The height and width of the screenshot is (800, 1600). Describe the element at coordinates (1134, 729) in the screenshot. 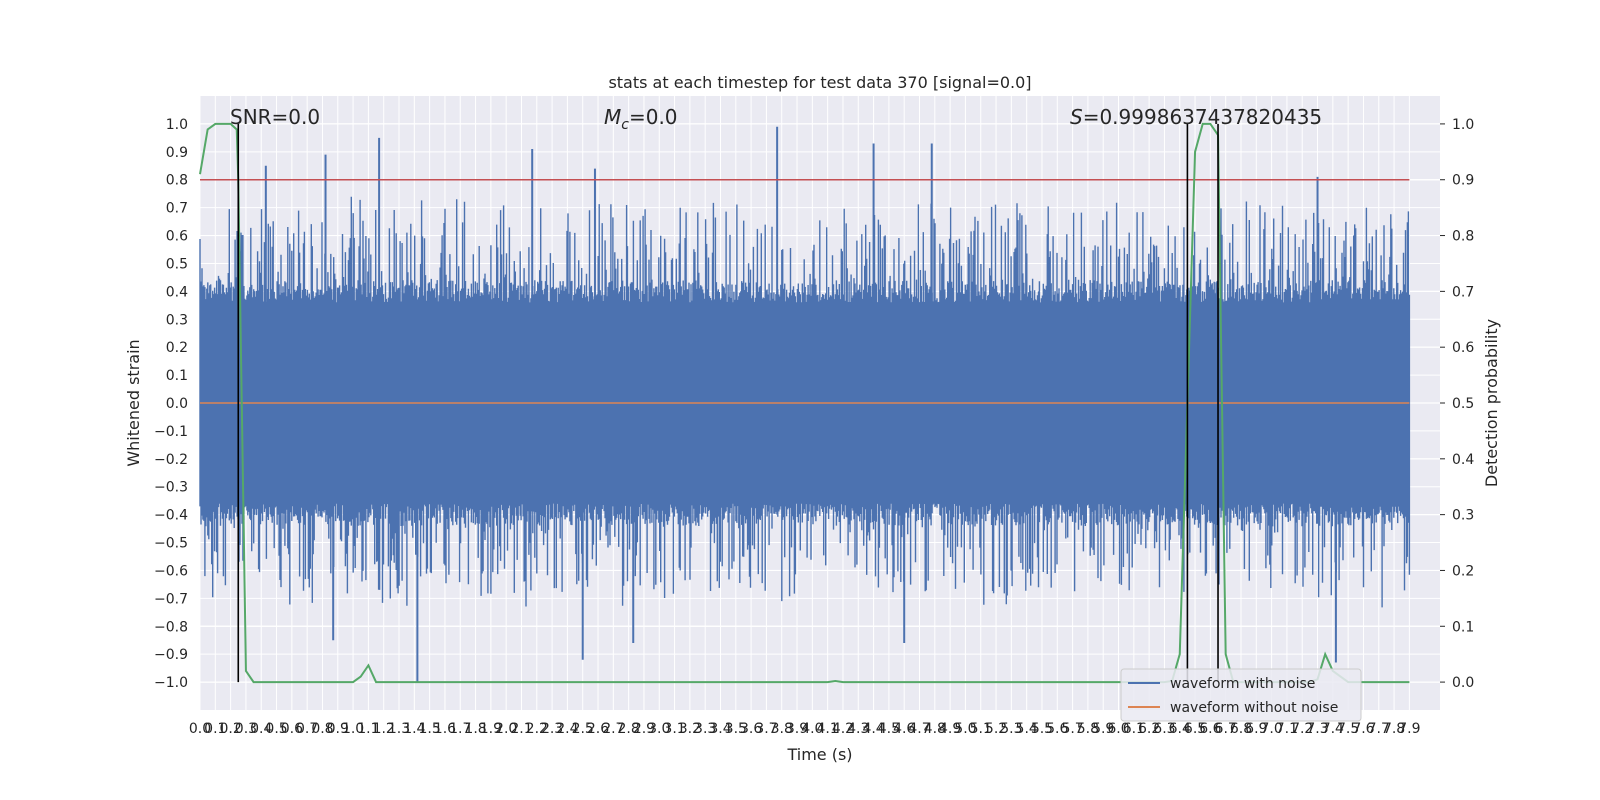

I see `x-tick-label: 6.1` at that location.